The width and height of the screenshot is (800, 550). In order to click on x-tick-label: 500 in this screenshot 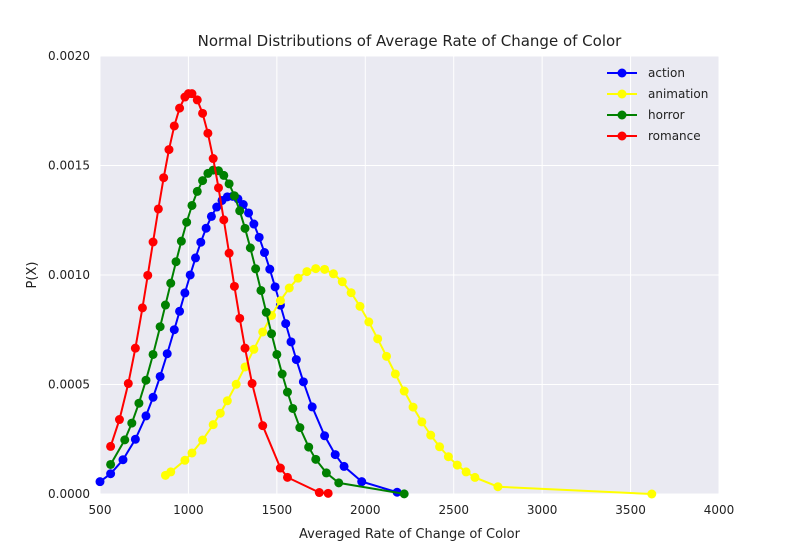, I will do `click(100, 510)`.